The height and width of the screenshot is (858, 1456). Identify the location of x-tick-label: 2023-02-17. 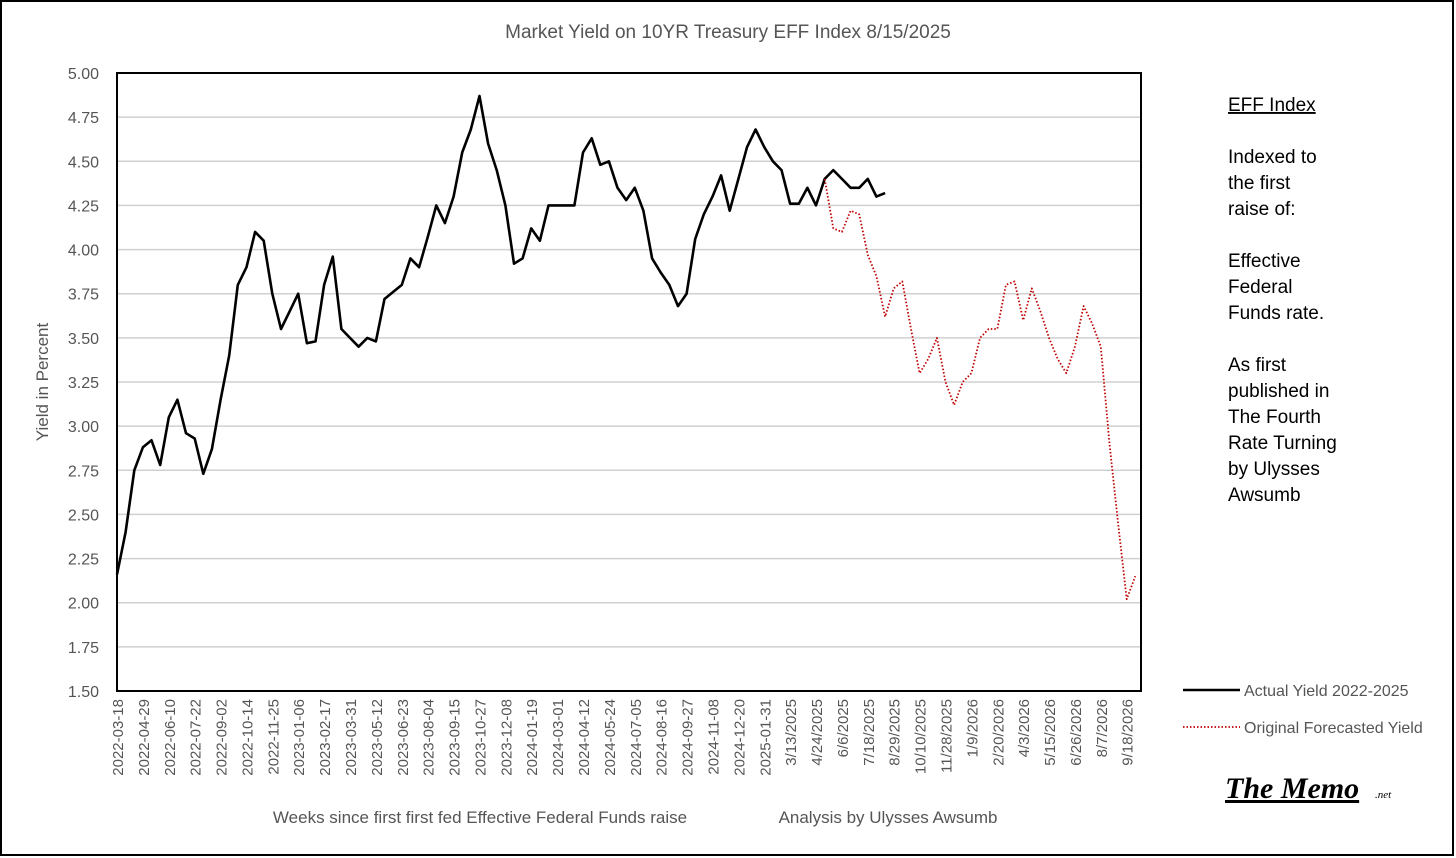
(325, 737).